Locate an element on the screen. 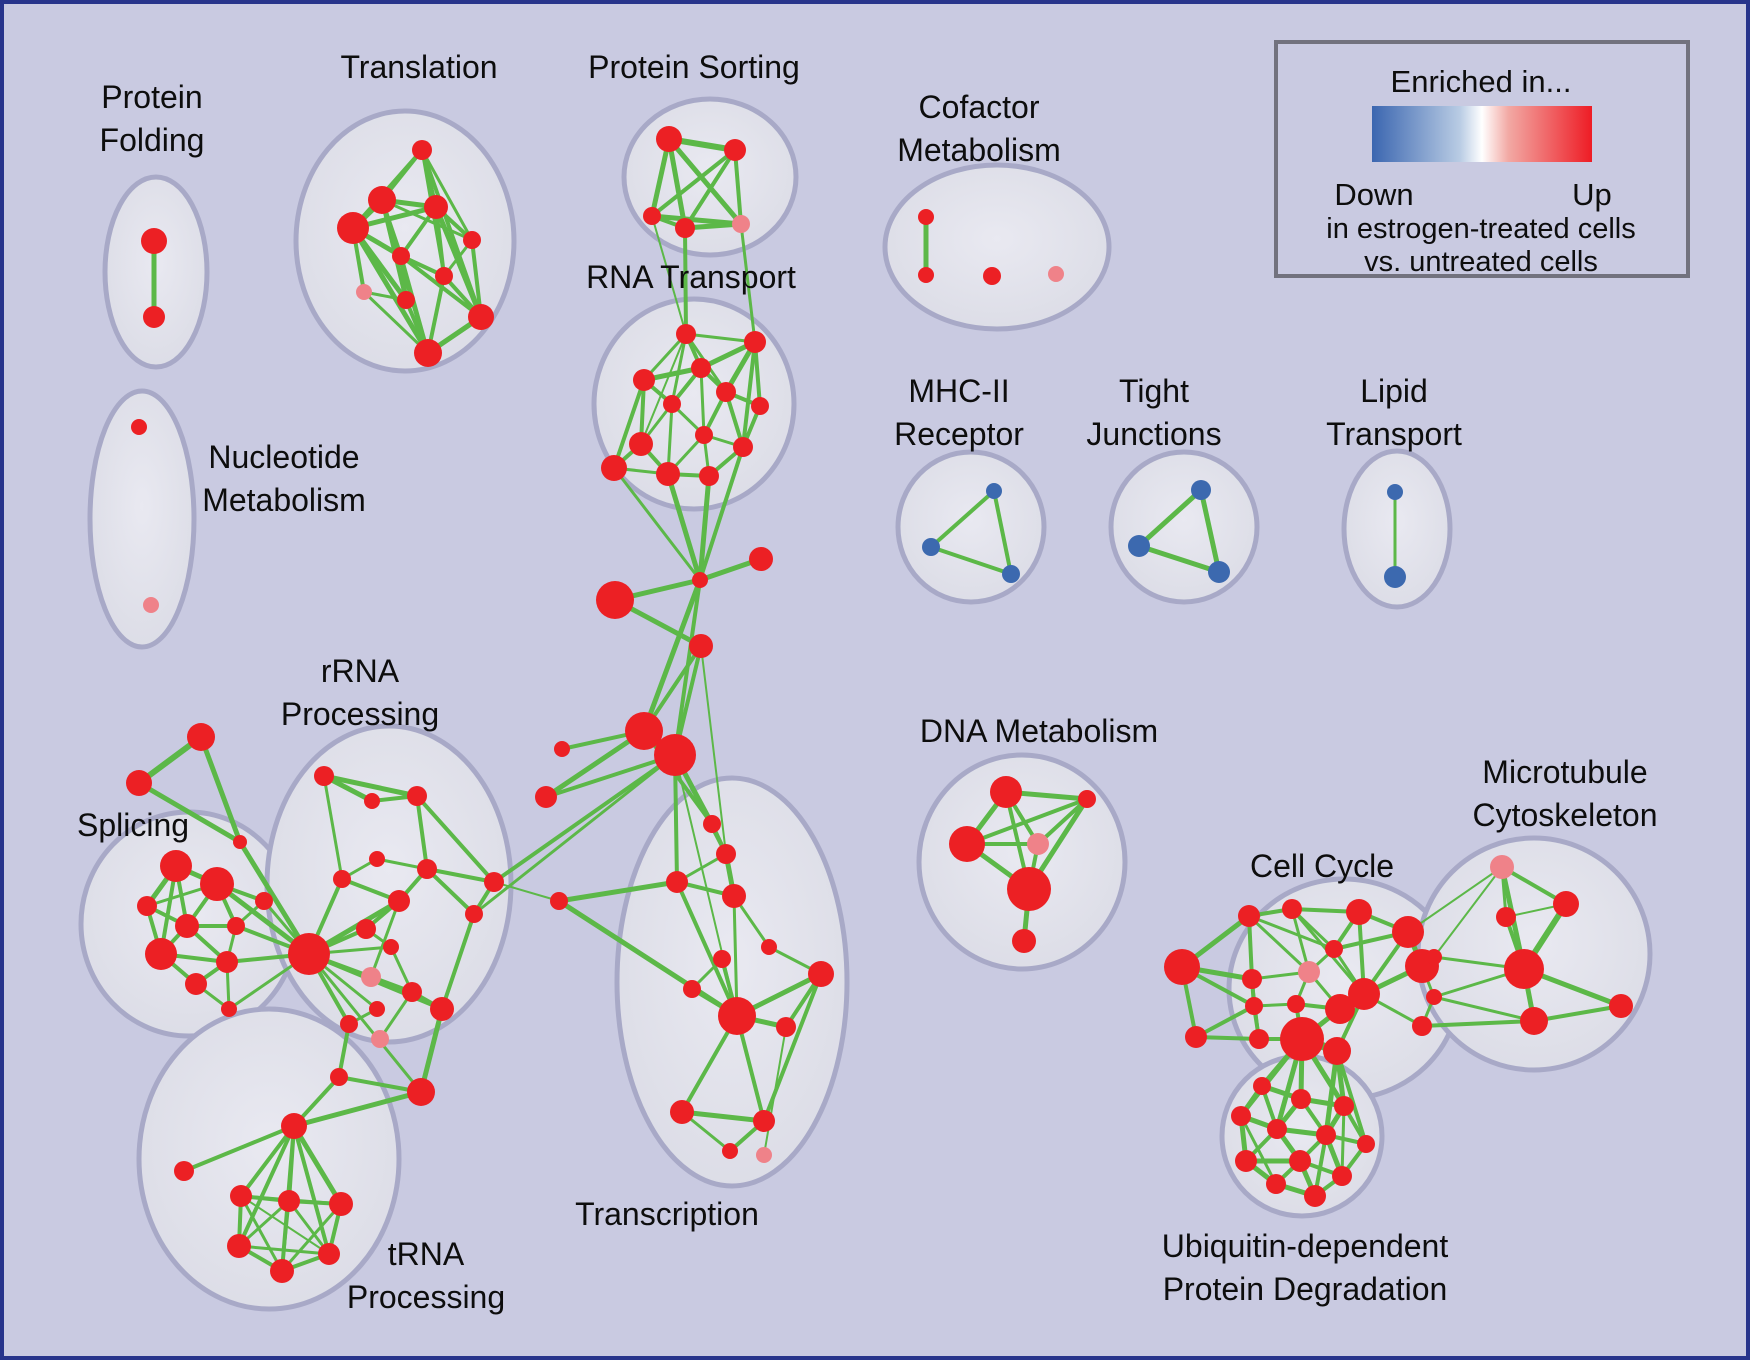 The height and width of the screenshot is (1360, 1750). legend-gradient-bar is located at coordinates (1482, 134).